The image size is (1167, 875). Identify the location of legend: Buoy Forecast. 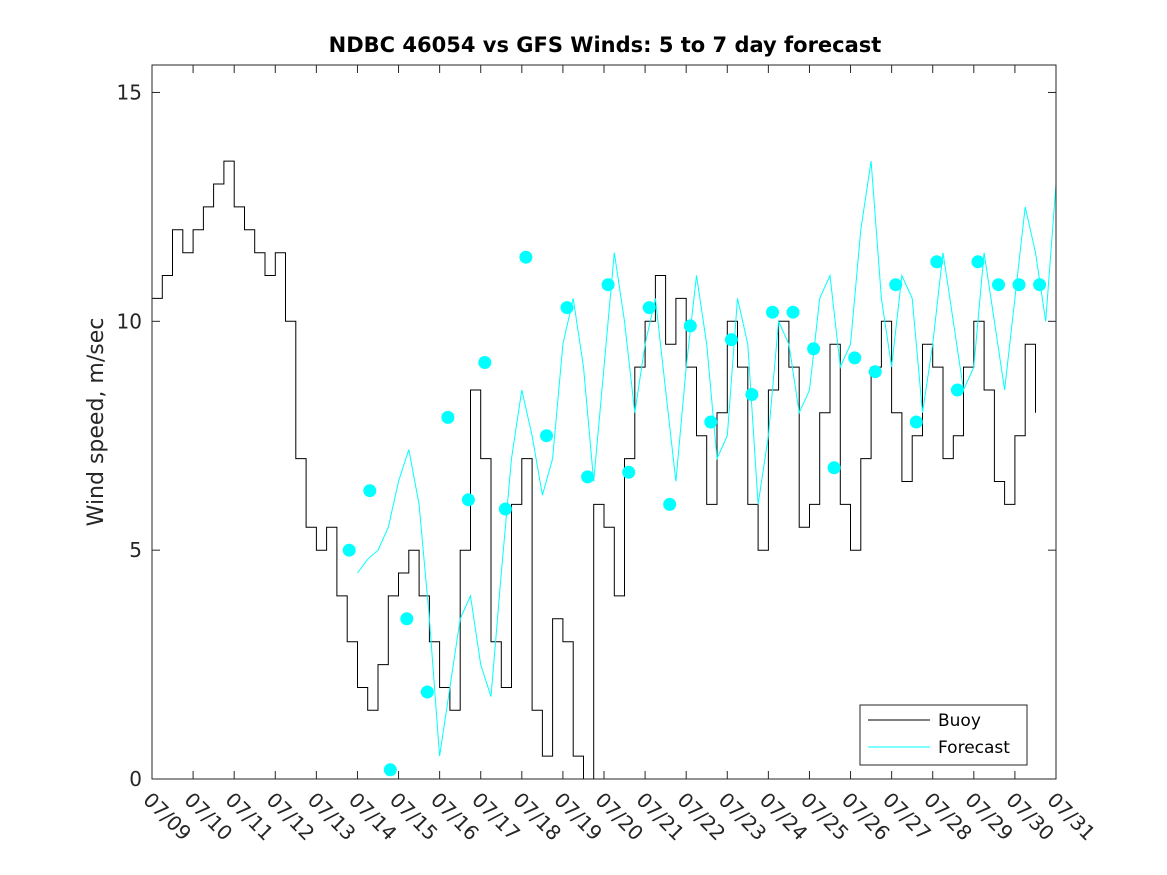
(943, 735).